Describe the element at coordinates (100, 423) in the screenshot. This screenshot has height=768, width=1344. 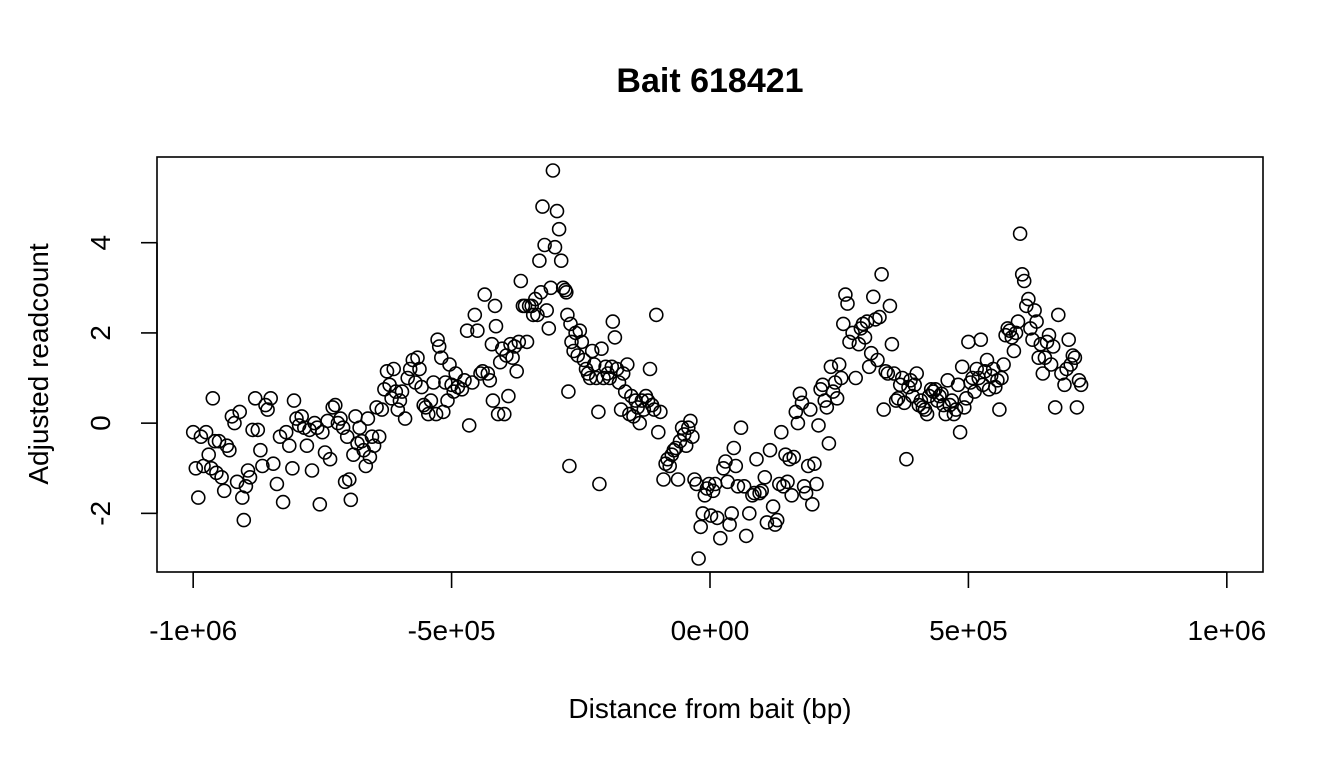
I see `y-tick-label: 0` at that location.